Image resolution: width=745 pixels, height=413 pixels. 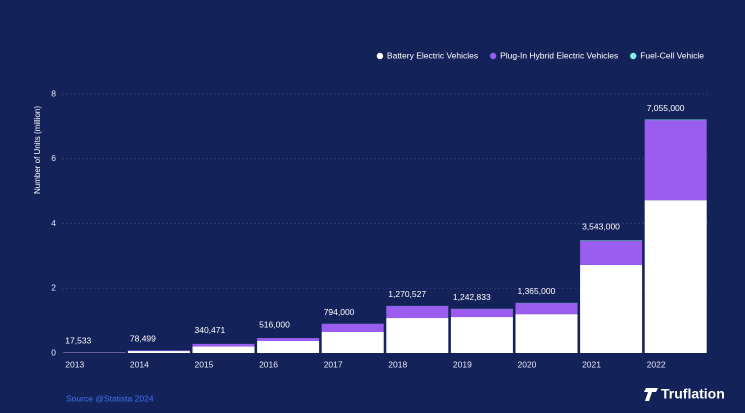 I want to click on x-tick-label: 2018, so click(x=397, y=364).